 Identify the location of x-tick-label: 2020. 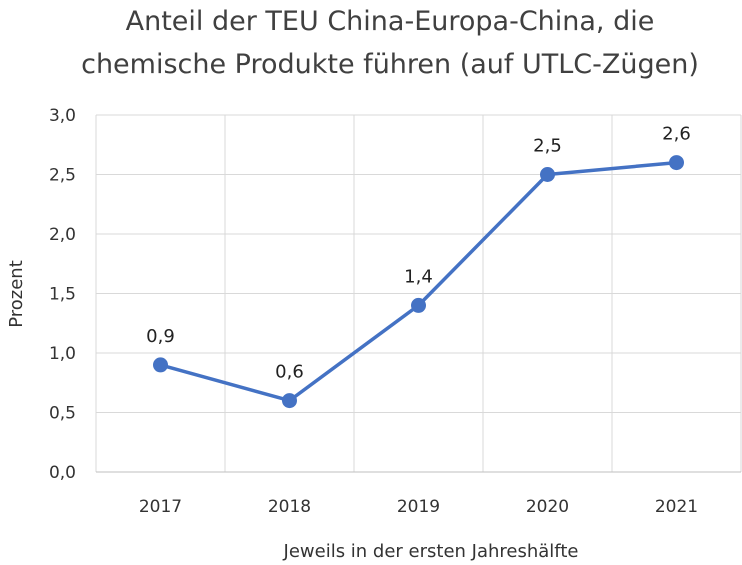
(547, 507).